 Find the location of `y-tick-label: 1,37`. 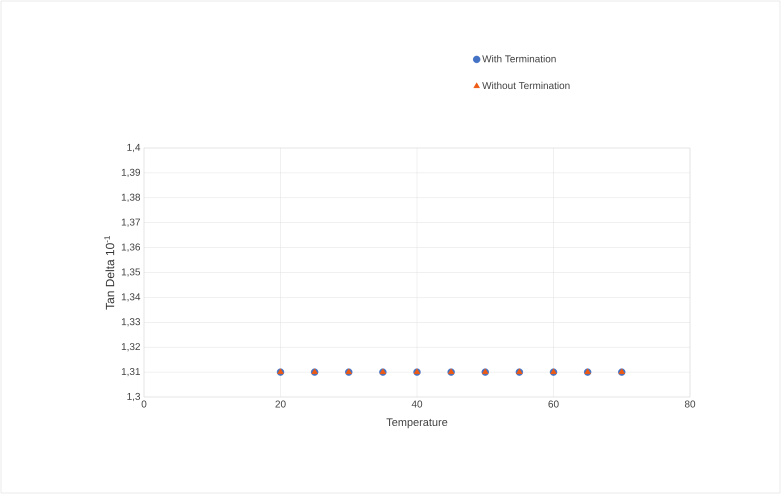

y-tick-label: 1,37 is located at coordinates (131, 222).